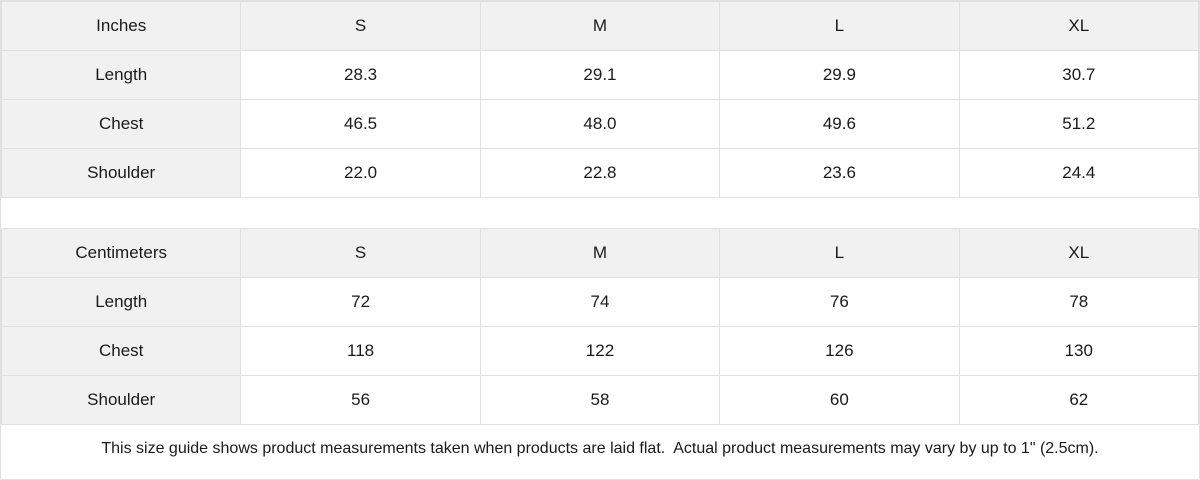 The image size is (1200, 480). I want to click on measurement-value-cell: 118, so click(360, 351).